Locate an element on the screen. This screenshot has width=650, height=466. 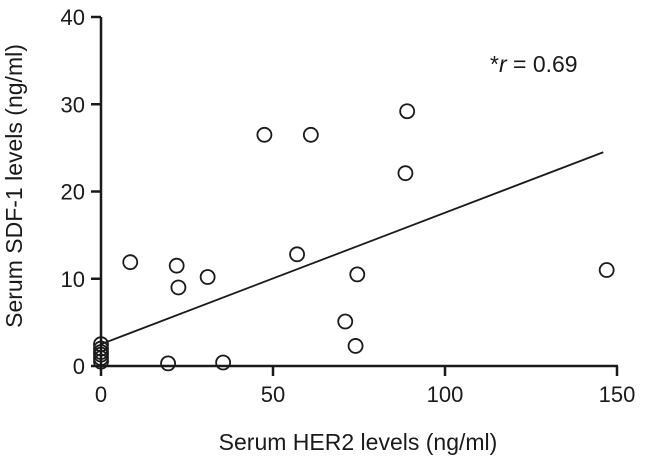
y-tick-label: 40 is located at coordinates (73, 17).